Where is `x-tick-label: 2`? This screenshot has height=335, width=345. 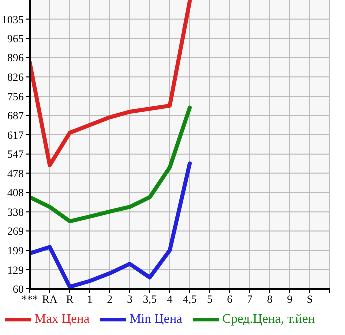 x-tick-label: 2 is located at coordinates (110, 300).